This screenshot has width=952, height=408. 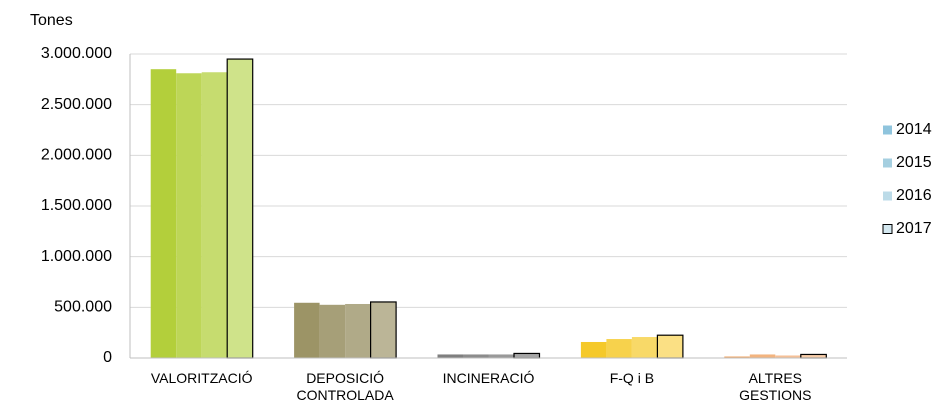 I want to click on legend-label: 2015, so click(x=914, y=162).